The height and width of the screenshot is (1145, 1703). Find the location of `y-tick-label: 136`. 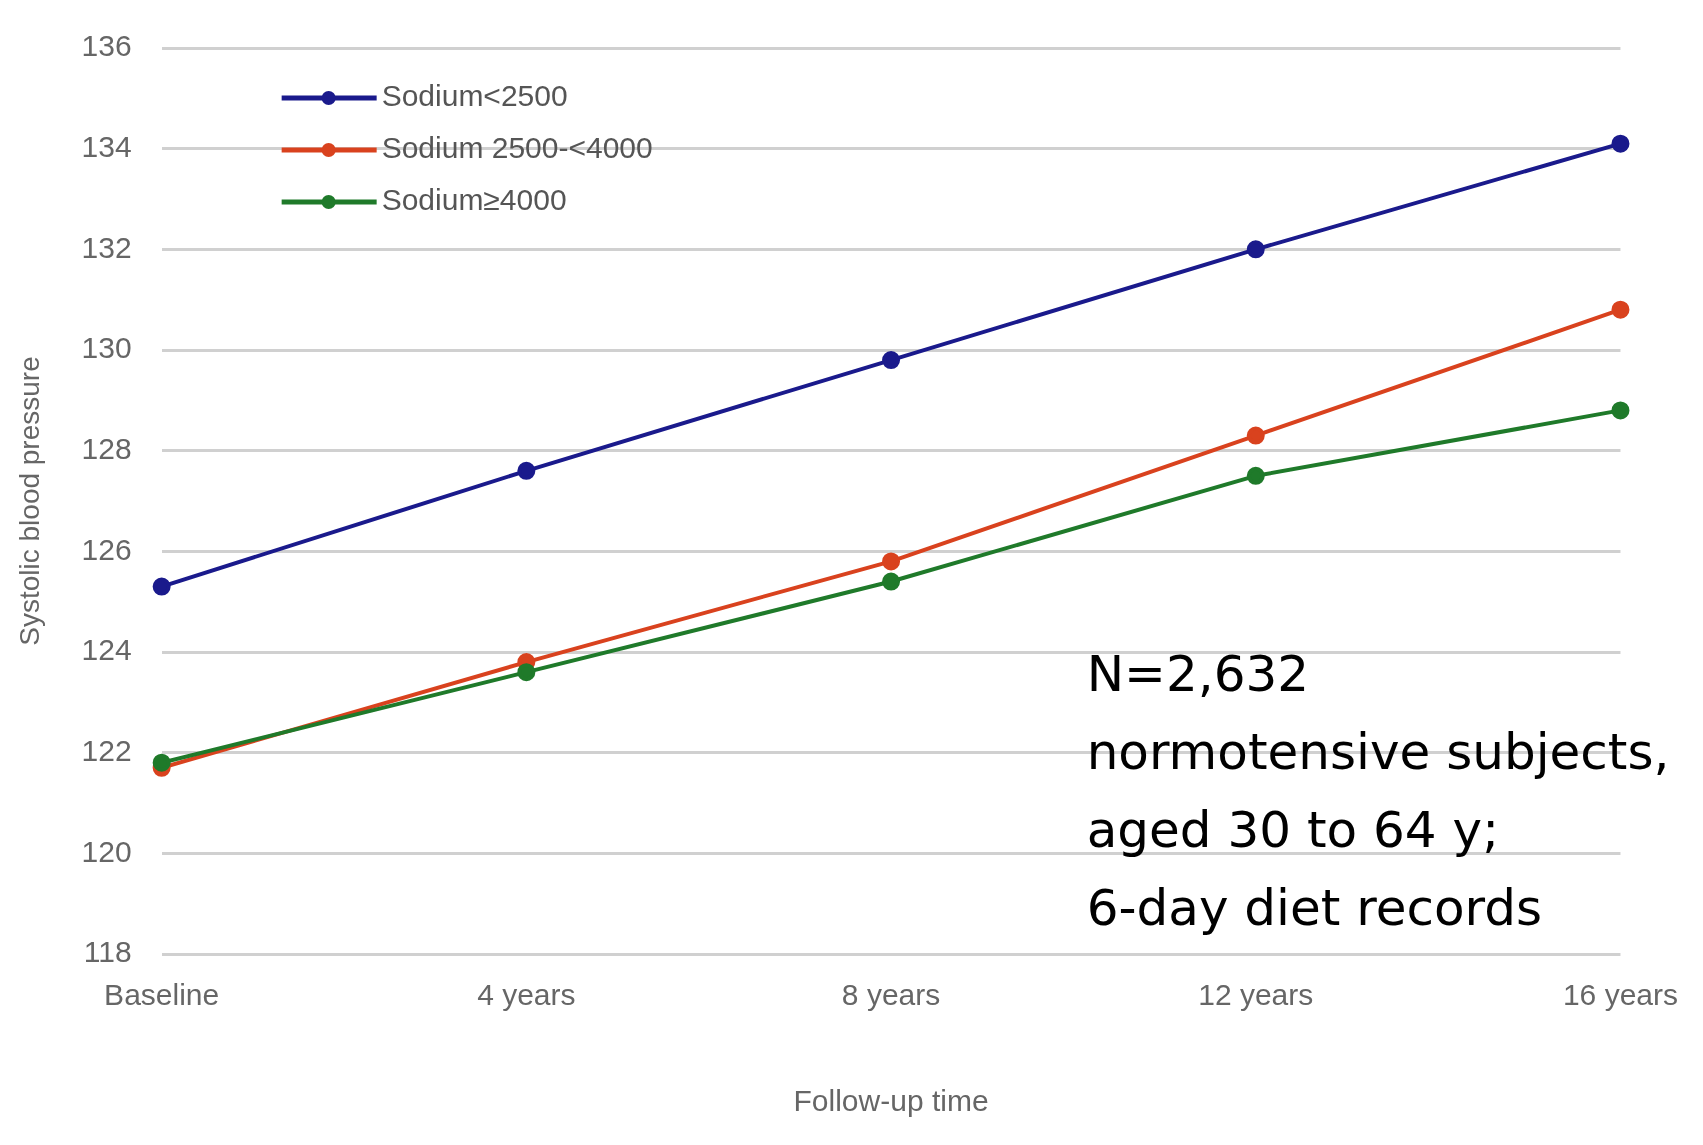

y-tick-label: 136 is located at coordinates (106, 46).